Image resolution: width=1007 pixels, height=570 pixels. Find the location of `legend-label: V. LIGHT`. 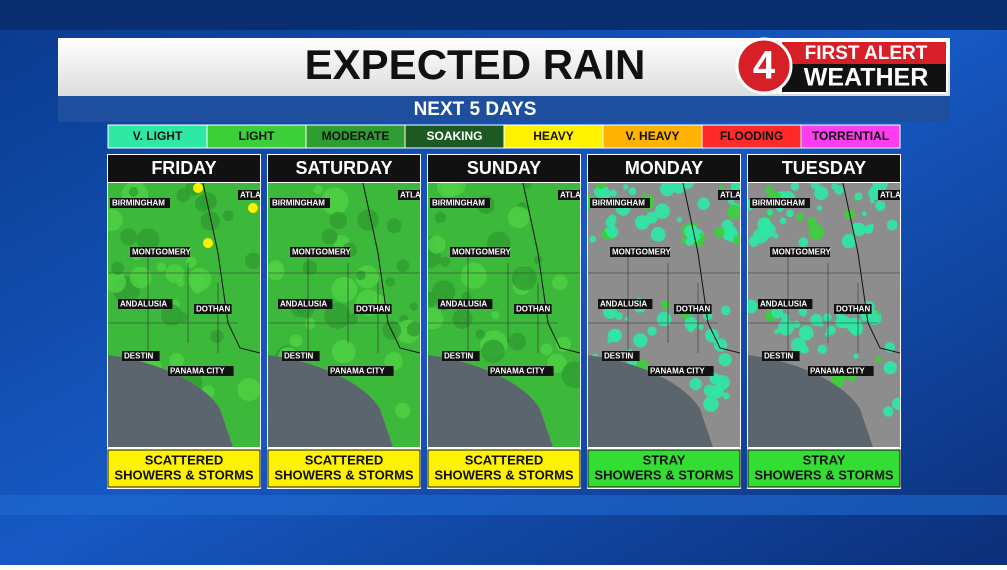

legend-label: V. LIGHT is located at coordinates (158, 136).